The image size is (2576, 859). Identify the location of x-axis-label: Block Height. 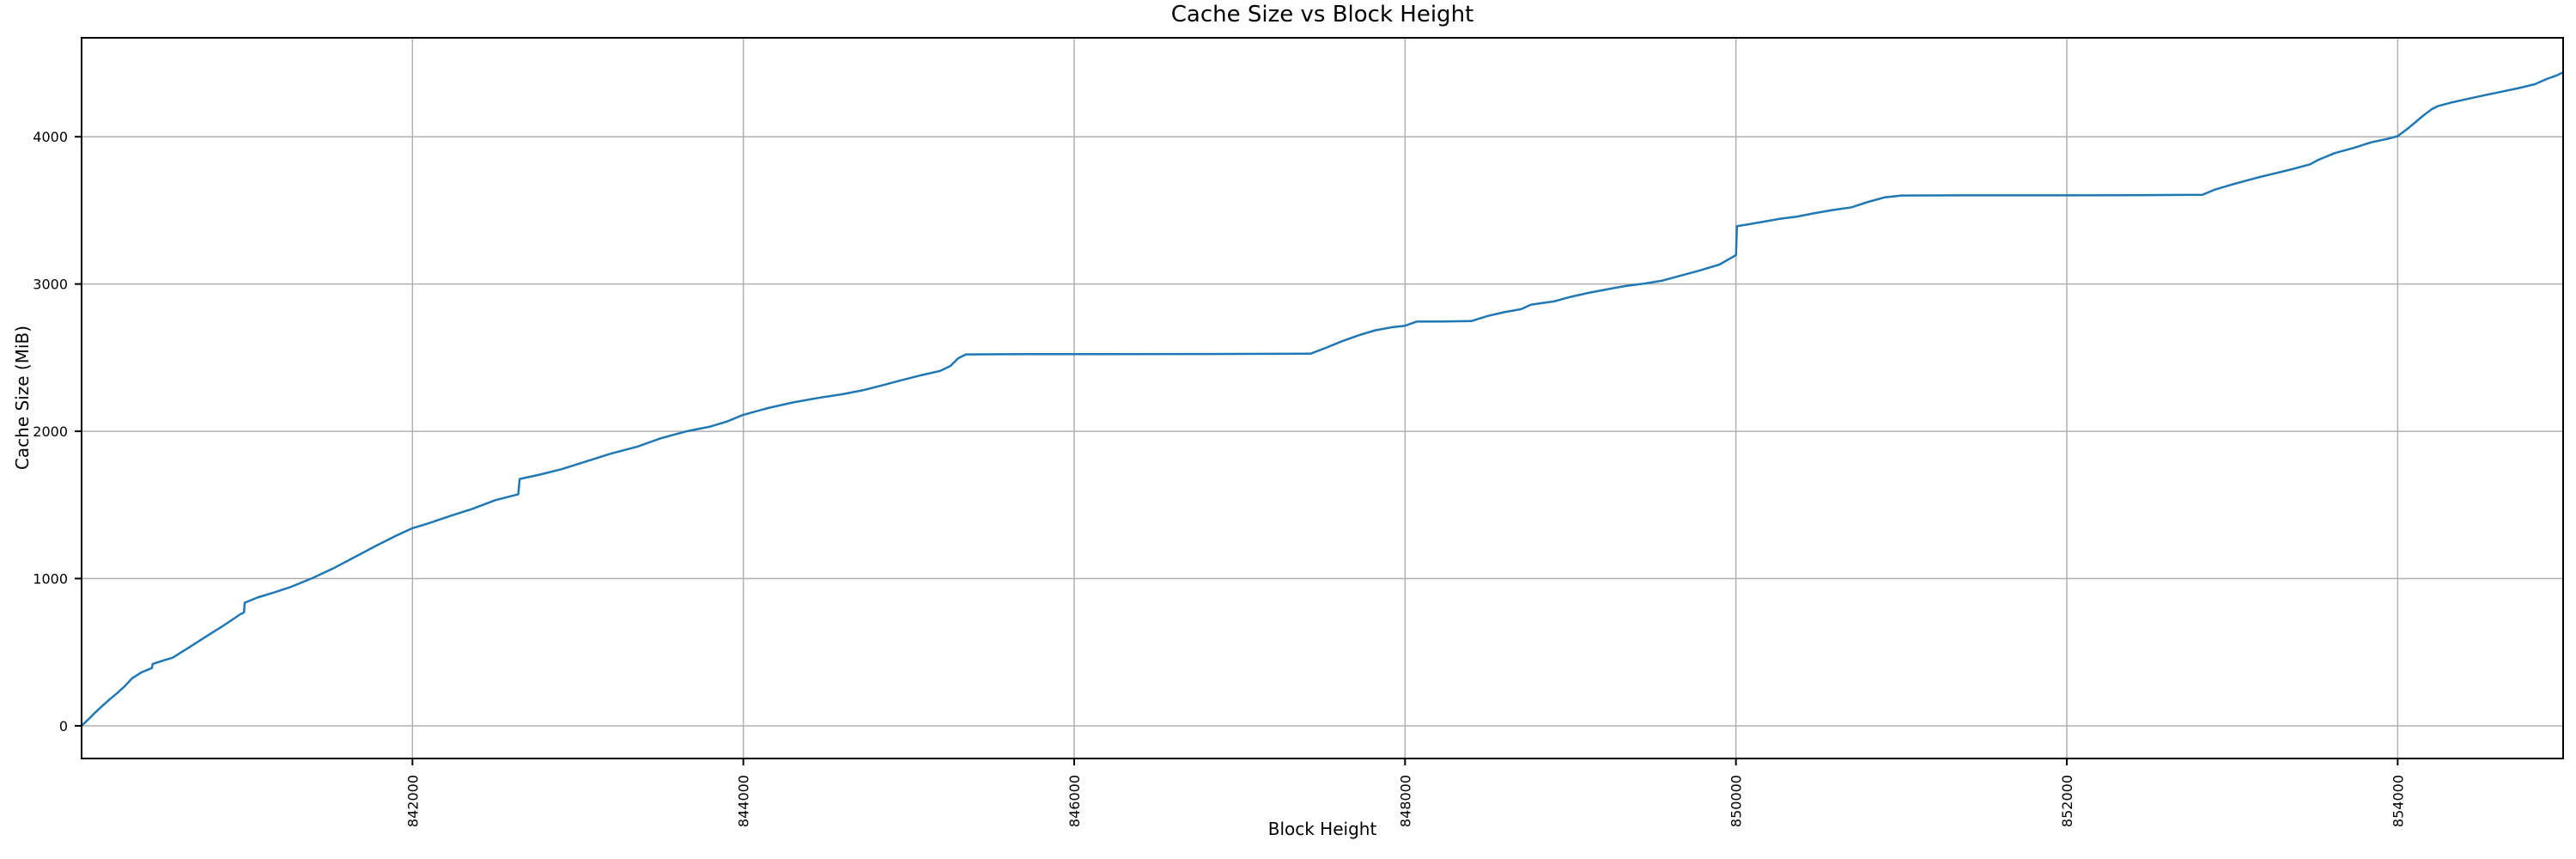
(1322, 829).